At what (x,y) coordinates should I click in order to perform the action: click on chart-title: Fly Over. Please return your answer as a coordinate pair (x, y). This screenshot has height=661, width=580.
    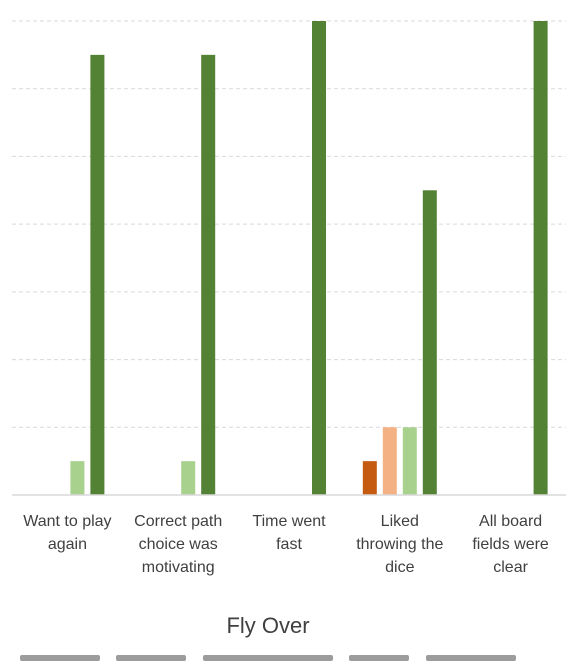
    Looking at the image, I should click on (267, 625).